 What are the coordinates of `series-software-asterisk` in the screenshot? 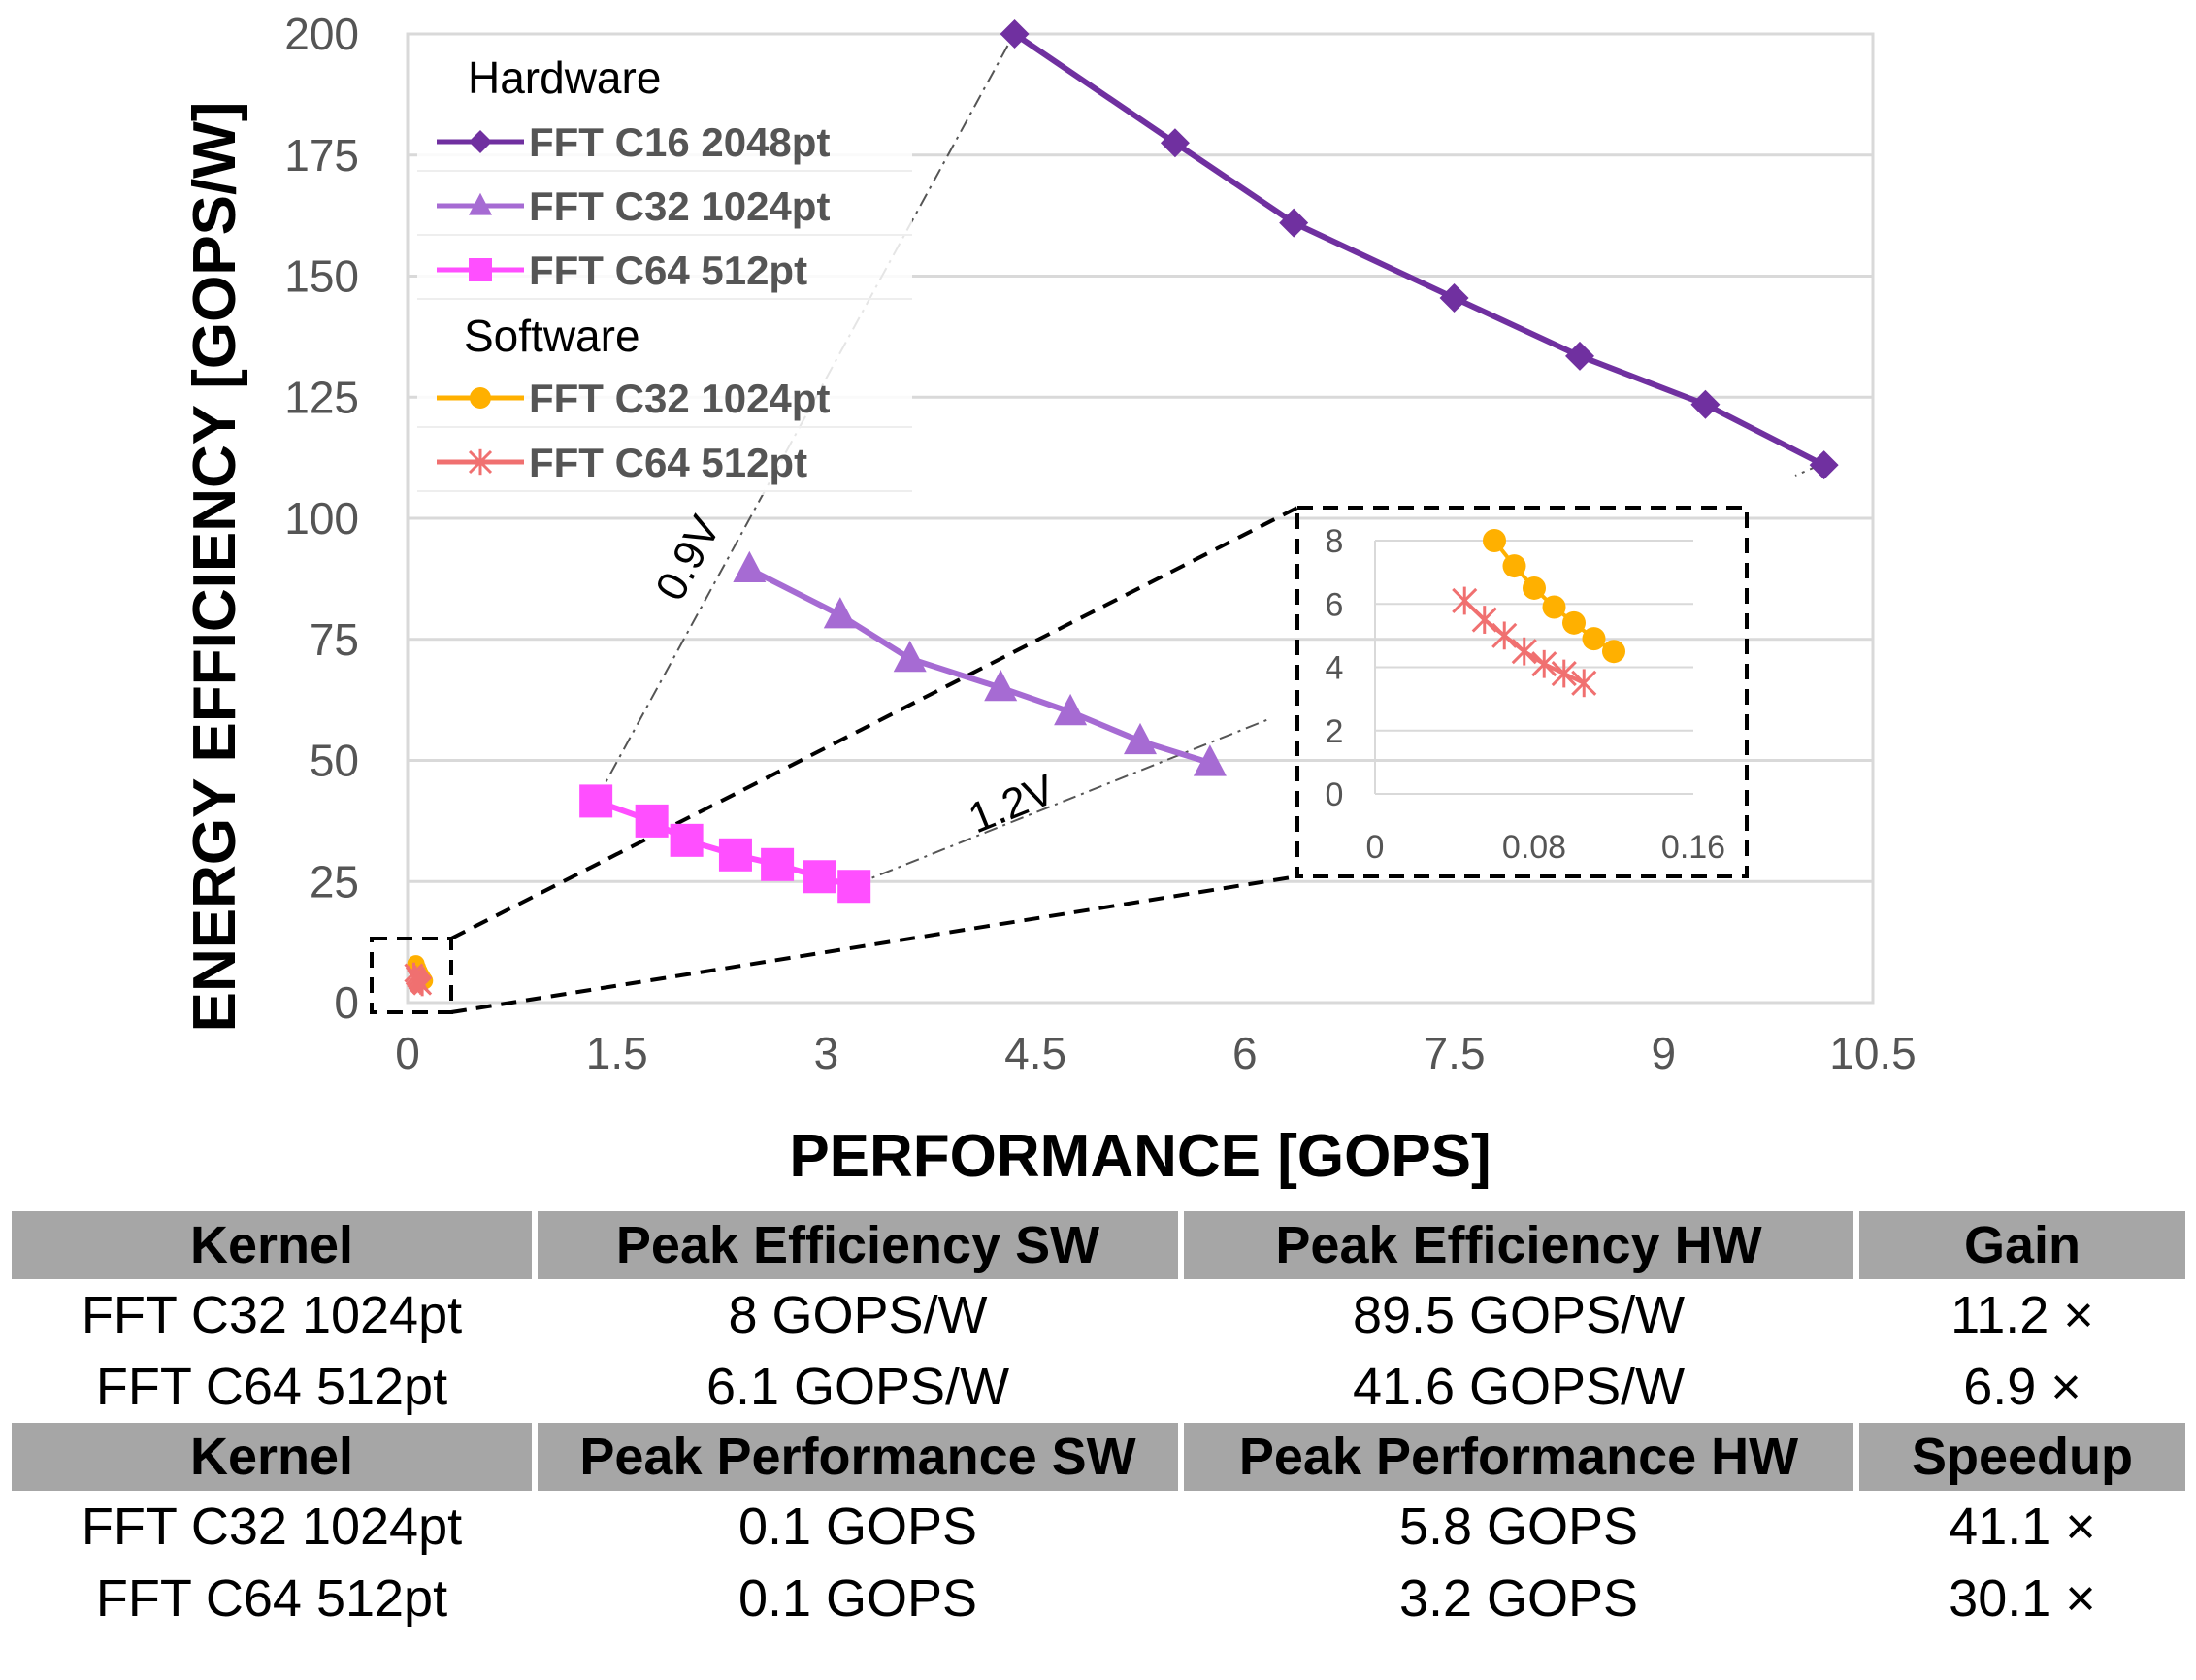 It's located at (418, 979).